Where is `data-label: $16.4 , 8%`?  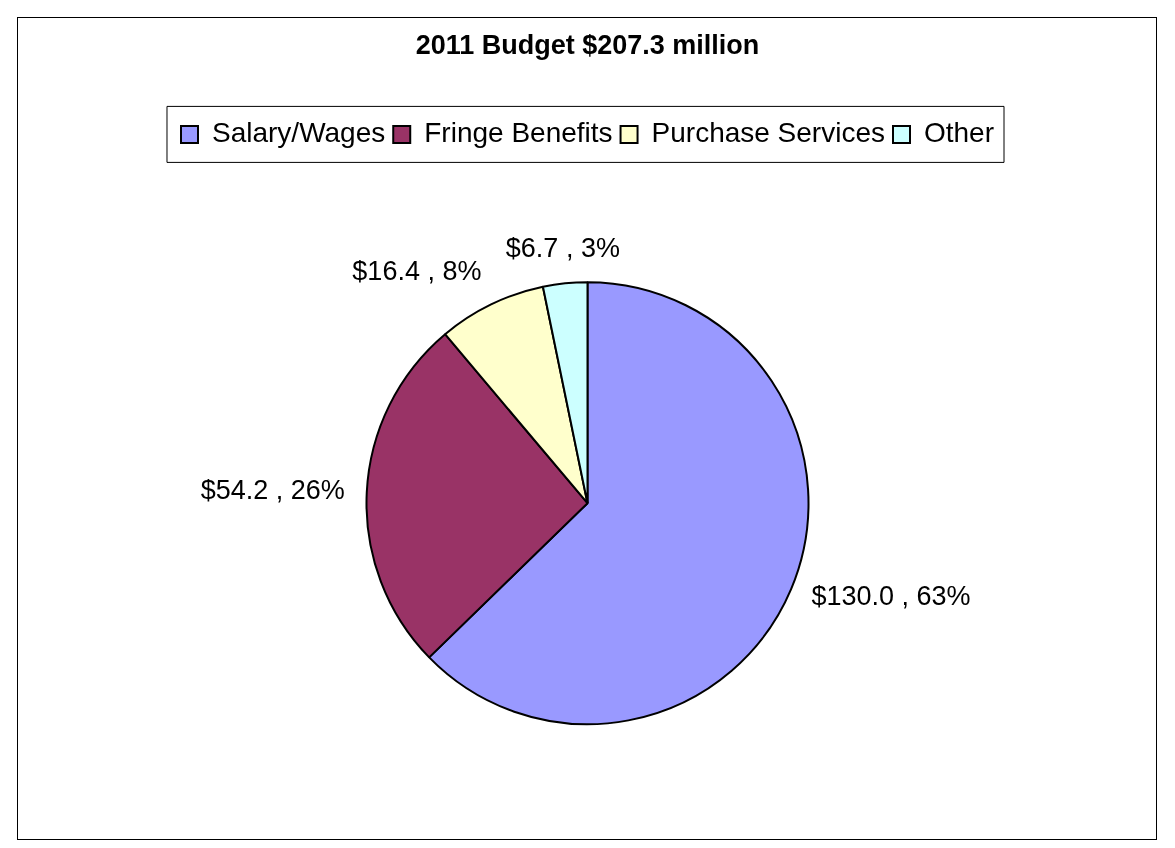
data-label: $16.4 , 8% is located at coordinates (417, 271).